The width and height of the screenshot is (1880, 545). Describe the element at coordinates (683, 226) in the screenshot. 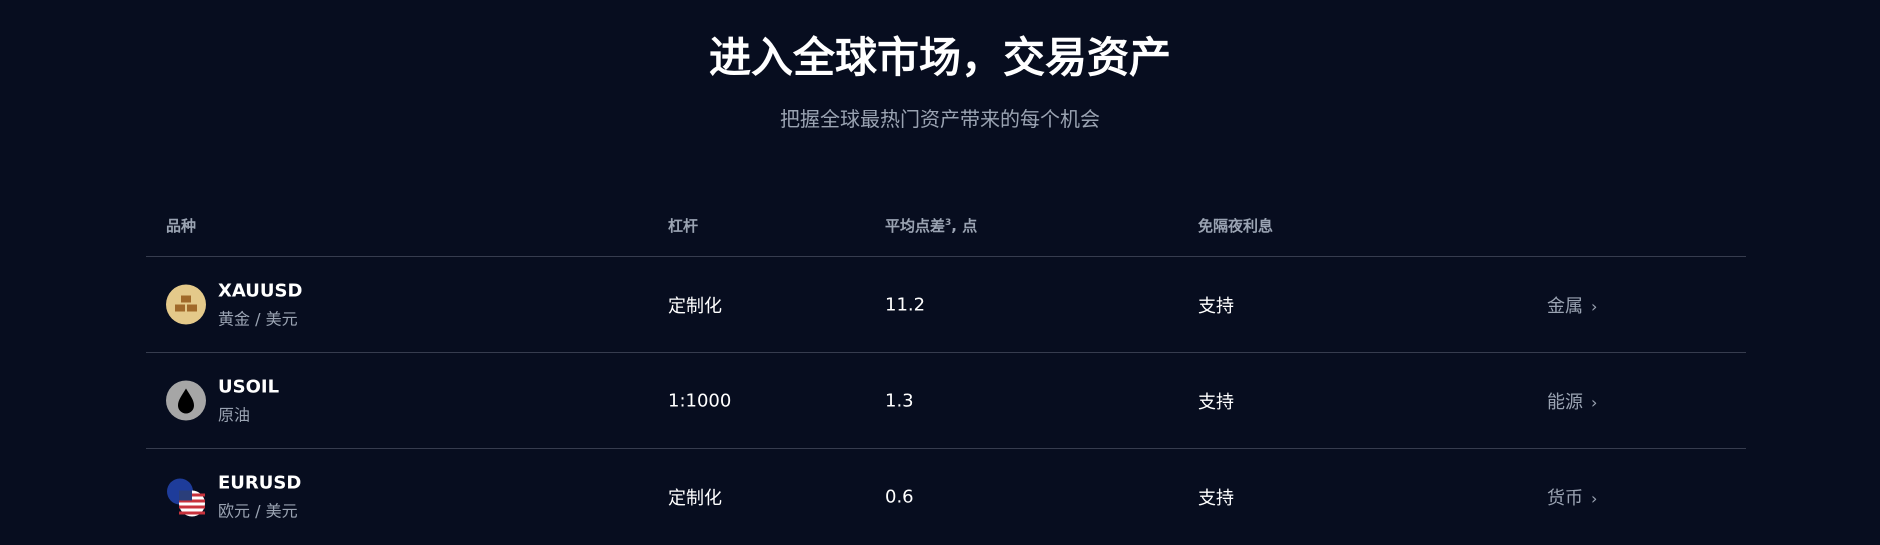

I see `col-leverage: 杠杆` at that location.